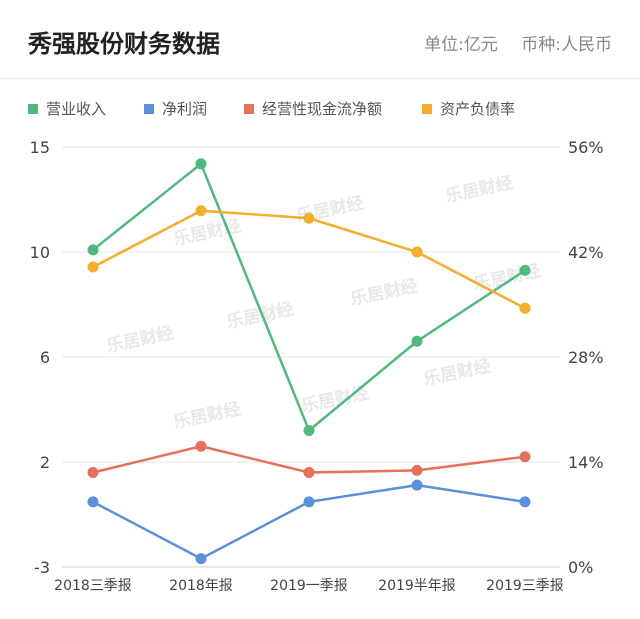 The width and height of the screenshot is (640, 619). What do you see at coordinates (40, 147) in the screenshot?
I see `y-left-tick-label: 15` at bounding box center [40, 147].